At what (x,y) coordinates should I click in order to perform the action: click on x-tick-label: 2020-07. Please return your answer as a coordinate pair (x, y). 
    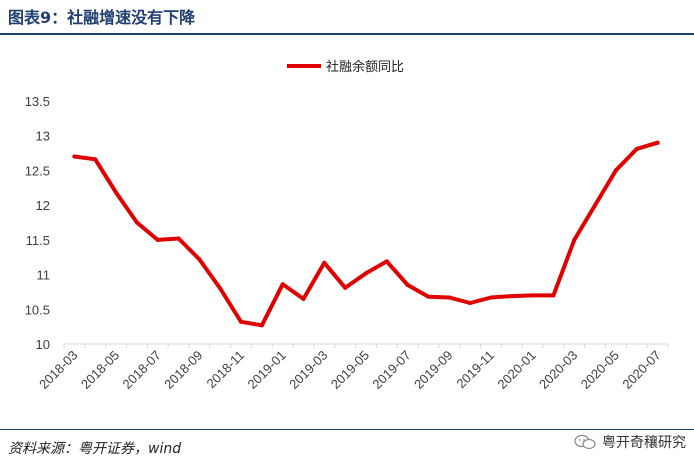
    Looking at the image, I should click on (641, 370).